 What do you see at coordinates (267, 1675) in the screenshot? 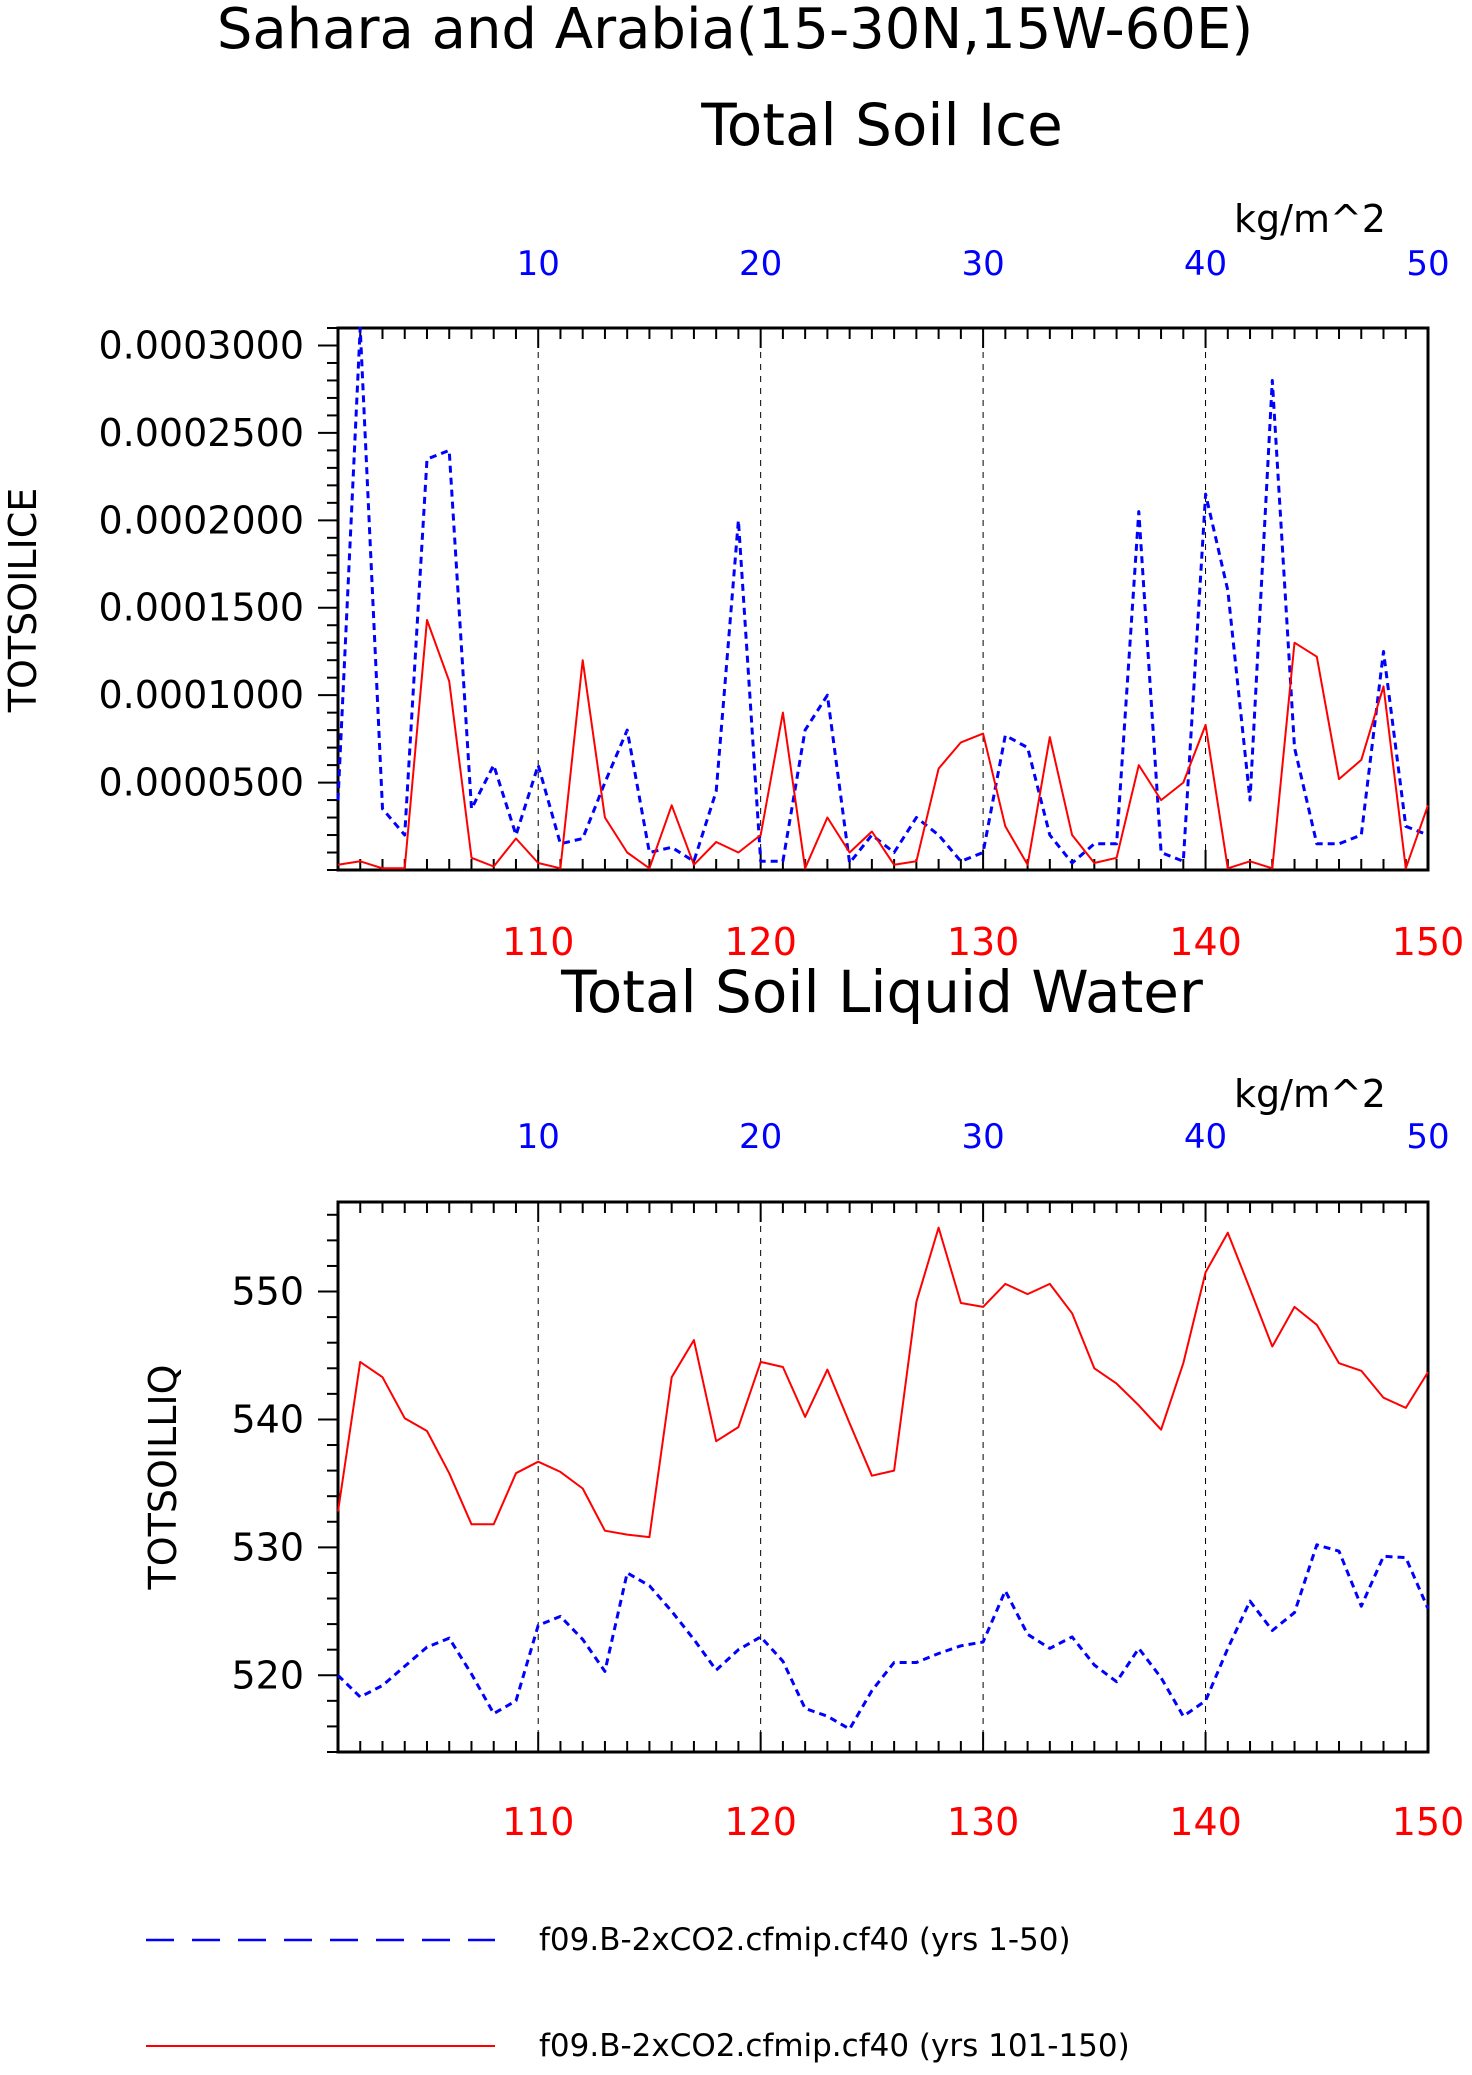
I see `y-tick-label: 520` at bounding box center [267, 1675].